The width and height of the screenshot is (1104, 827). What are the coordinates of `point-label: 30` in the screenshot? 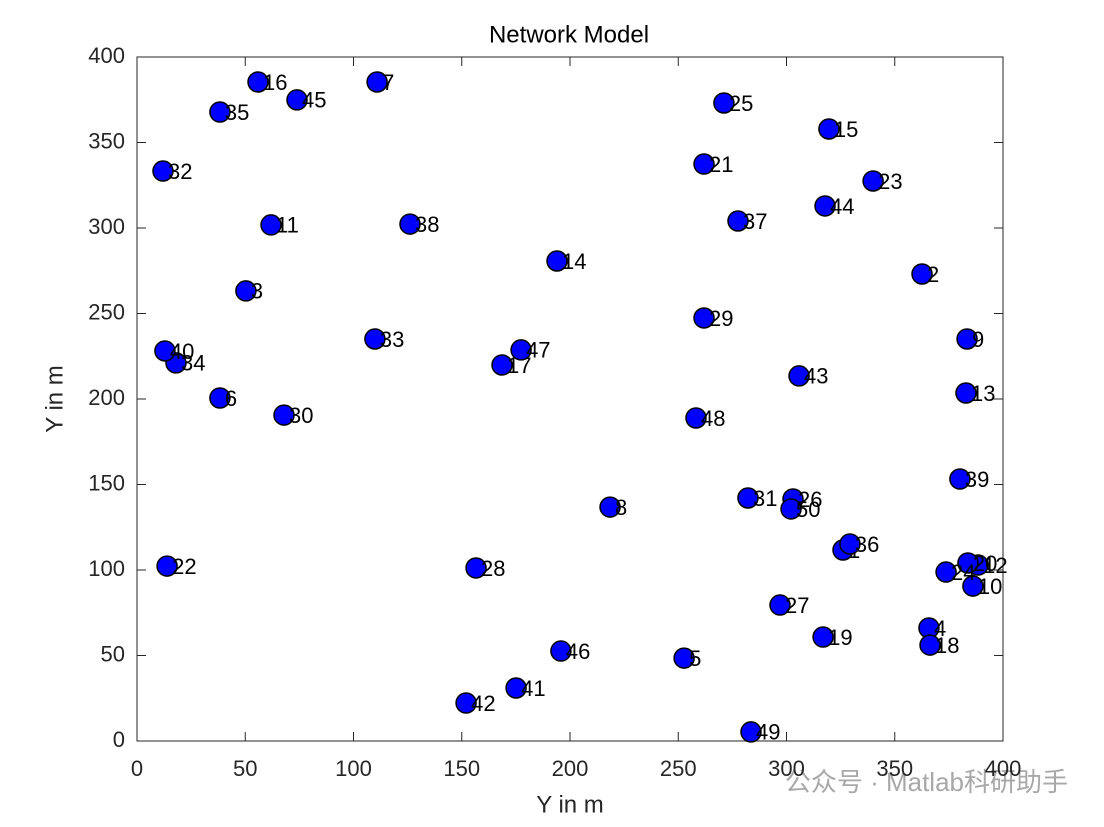 It's located at (301, 415).